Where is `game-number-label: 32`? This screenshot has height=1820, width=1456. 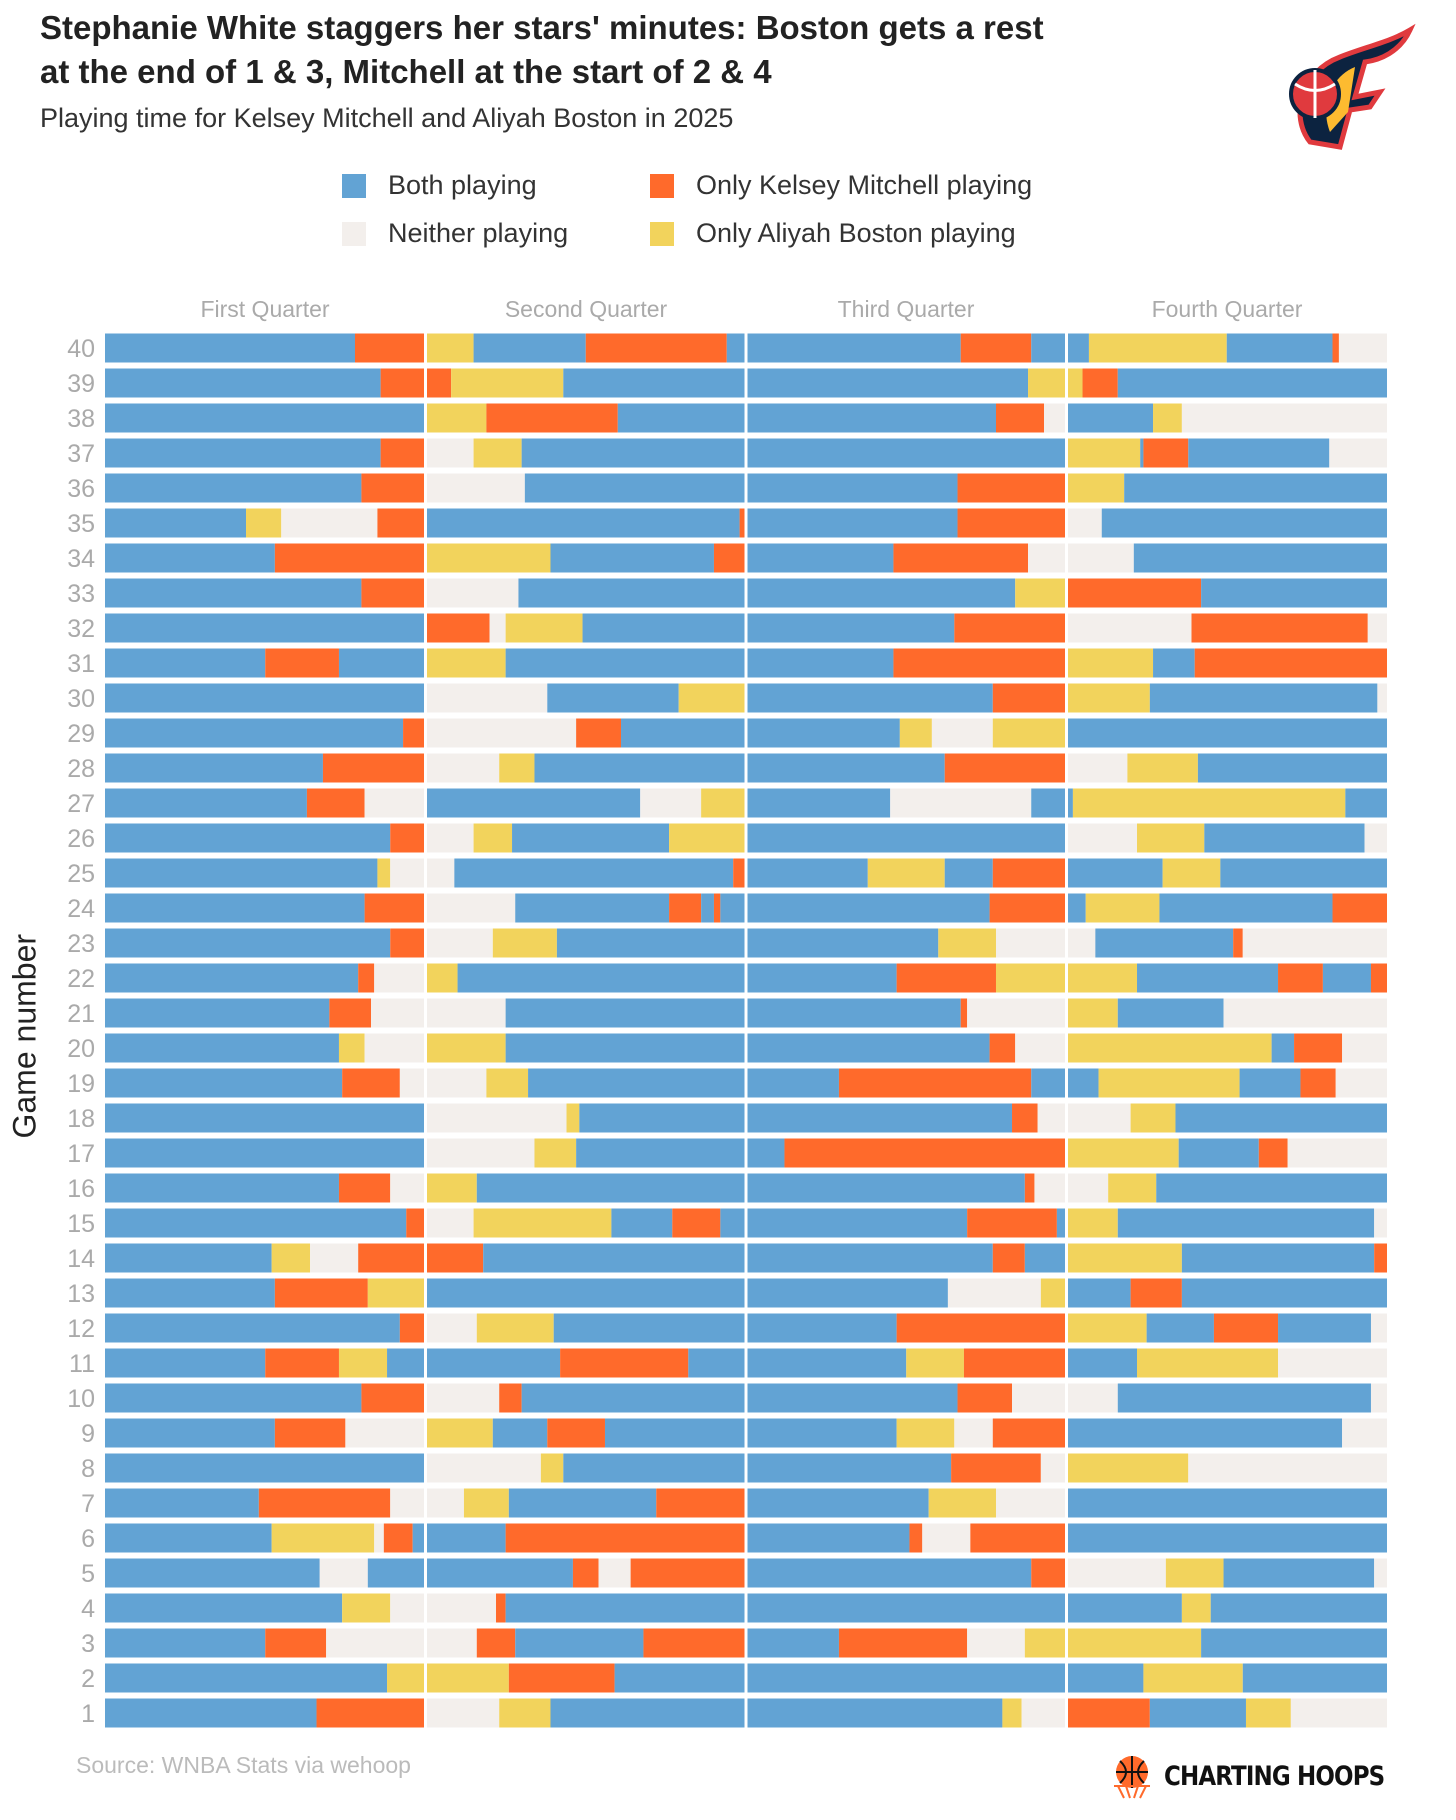
game-number-label: 32 is located at coordinates (81, 629).